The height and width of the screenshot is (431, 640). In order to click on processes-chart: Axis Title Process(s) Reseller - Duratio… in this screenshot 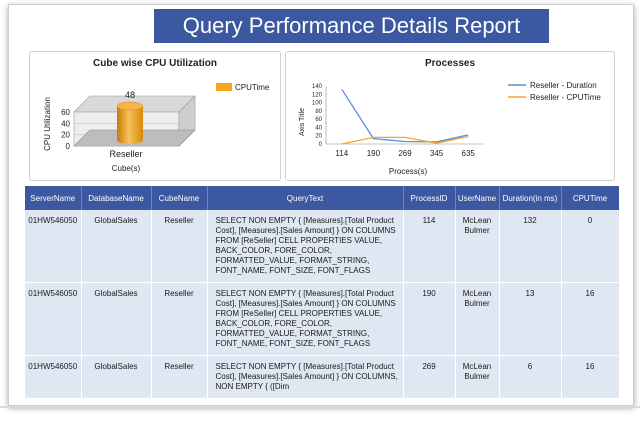, I will do `click(450, 128)`.